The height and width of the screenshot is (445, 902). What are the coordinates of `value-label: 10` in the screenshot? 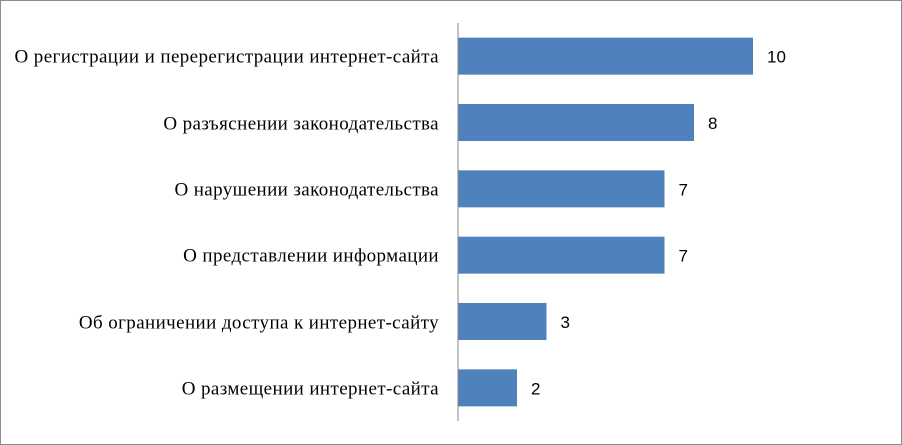 It's located at (776, 57).